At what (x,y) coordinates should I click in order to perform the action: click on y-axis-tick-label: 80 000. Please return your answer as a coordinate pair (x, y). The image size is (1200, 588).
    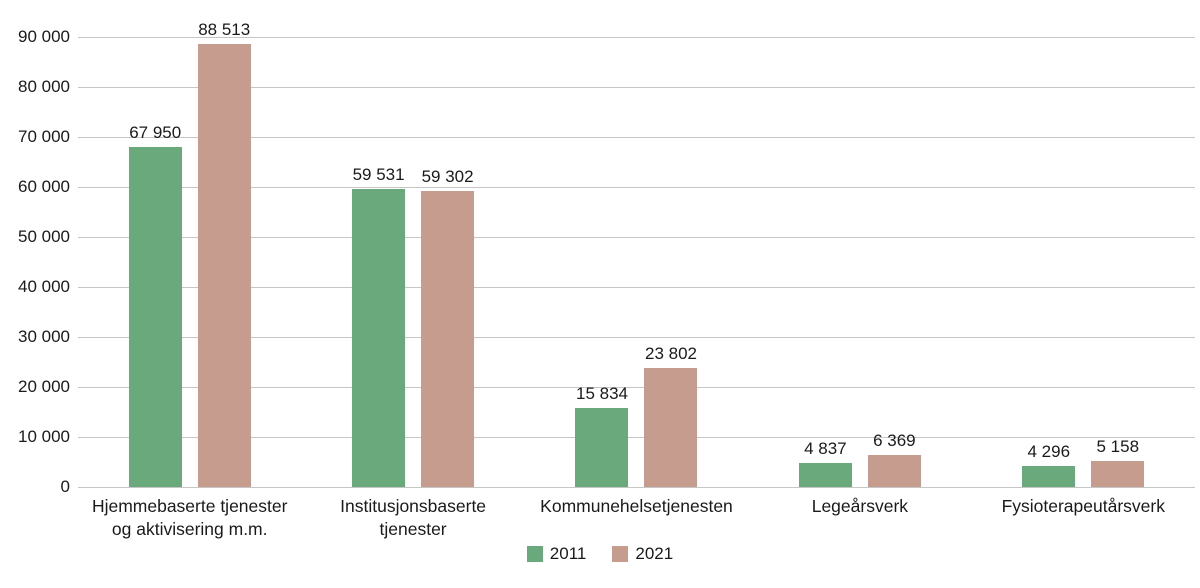
    Looking at the image, I should click on (44, 86).